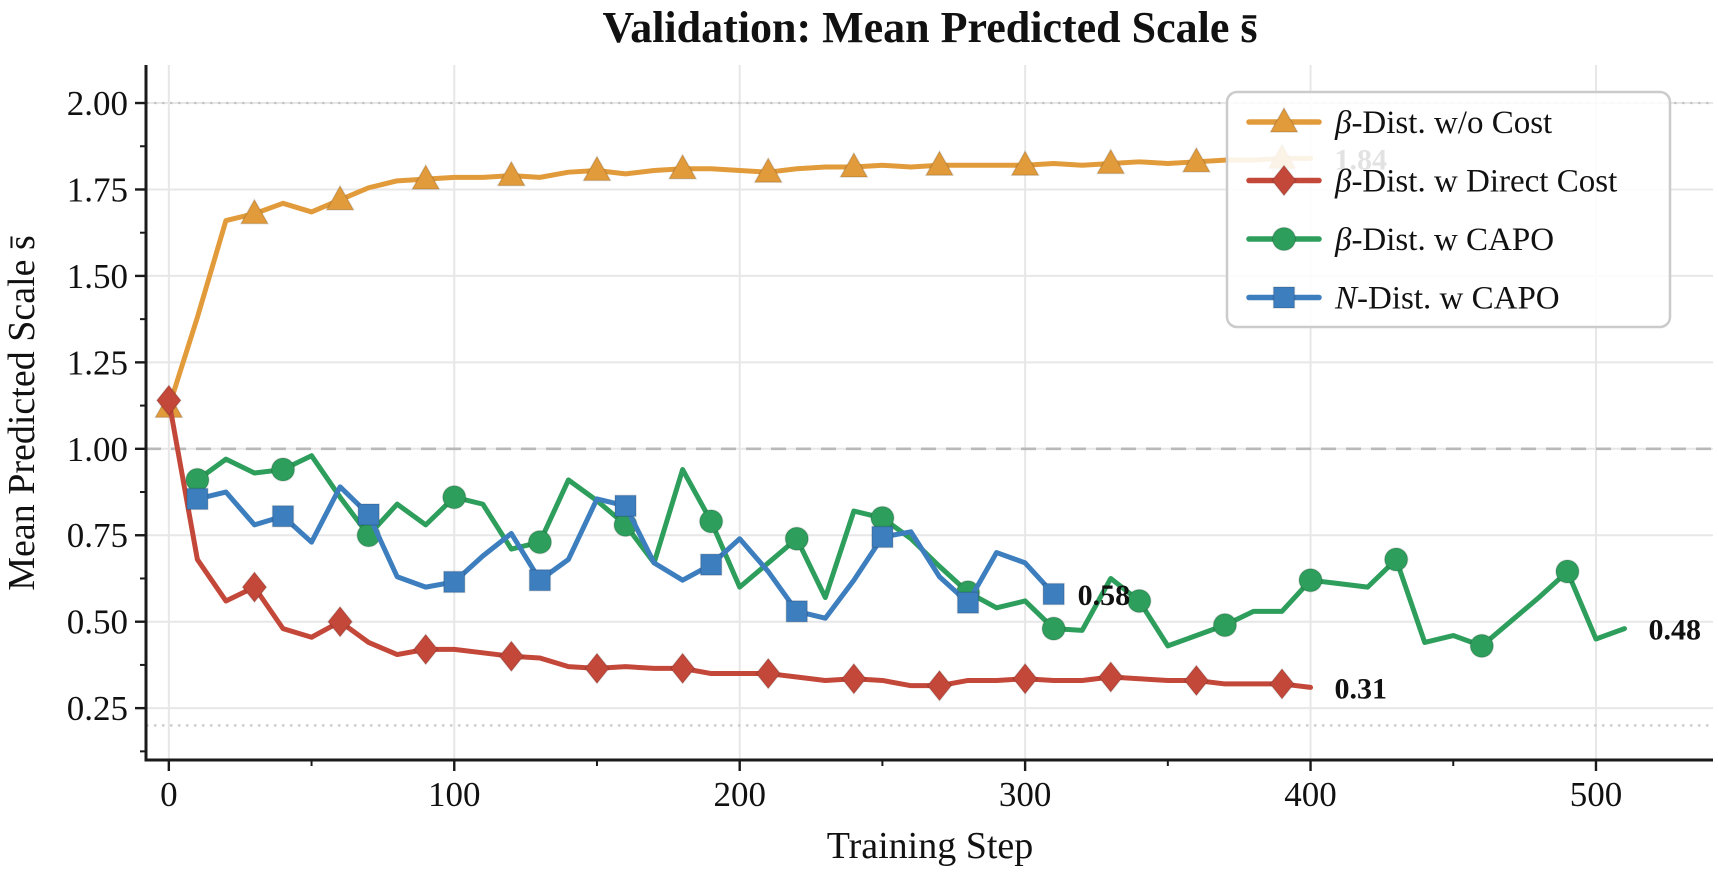  I want to click on legend-label: N-Dist. w CAPO, so click(1447, 299).